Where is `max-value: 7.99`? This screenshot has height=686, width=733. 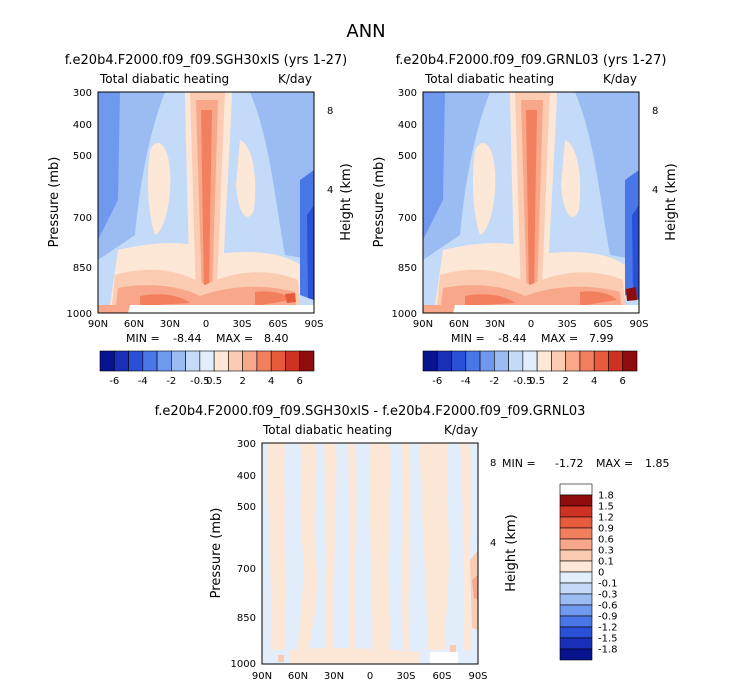
max-value: 7.99 is located at coordinates (601, 338).